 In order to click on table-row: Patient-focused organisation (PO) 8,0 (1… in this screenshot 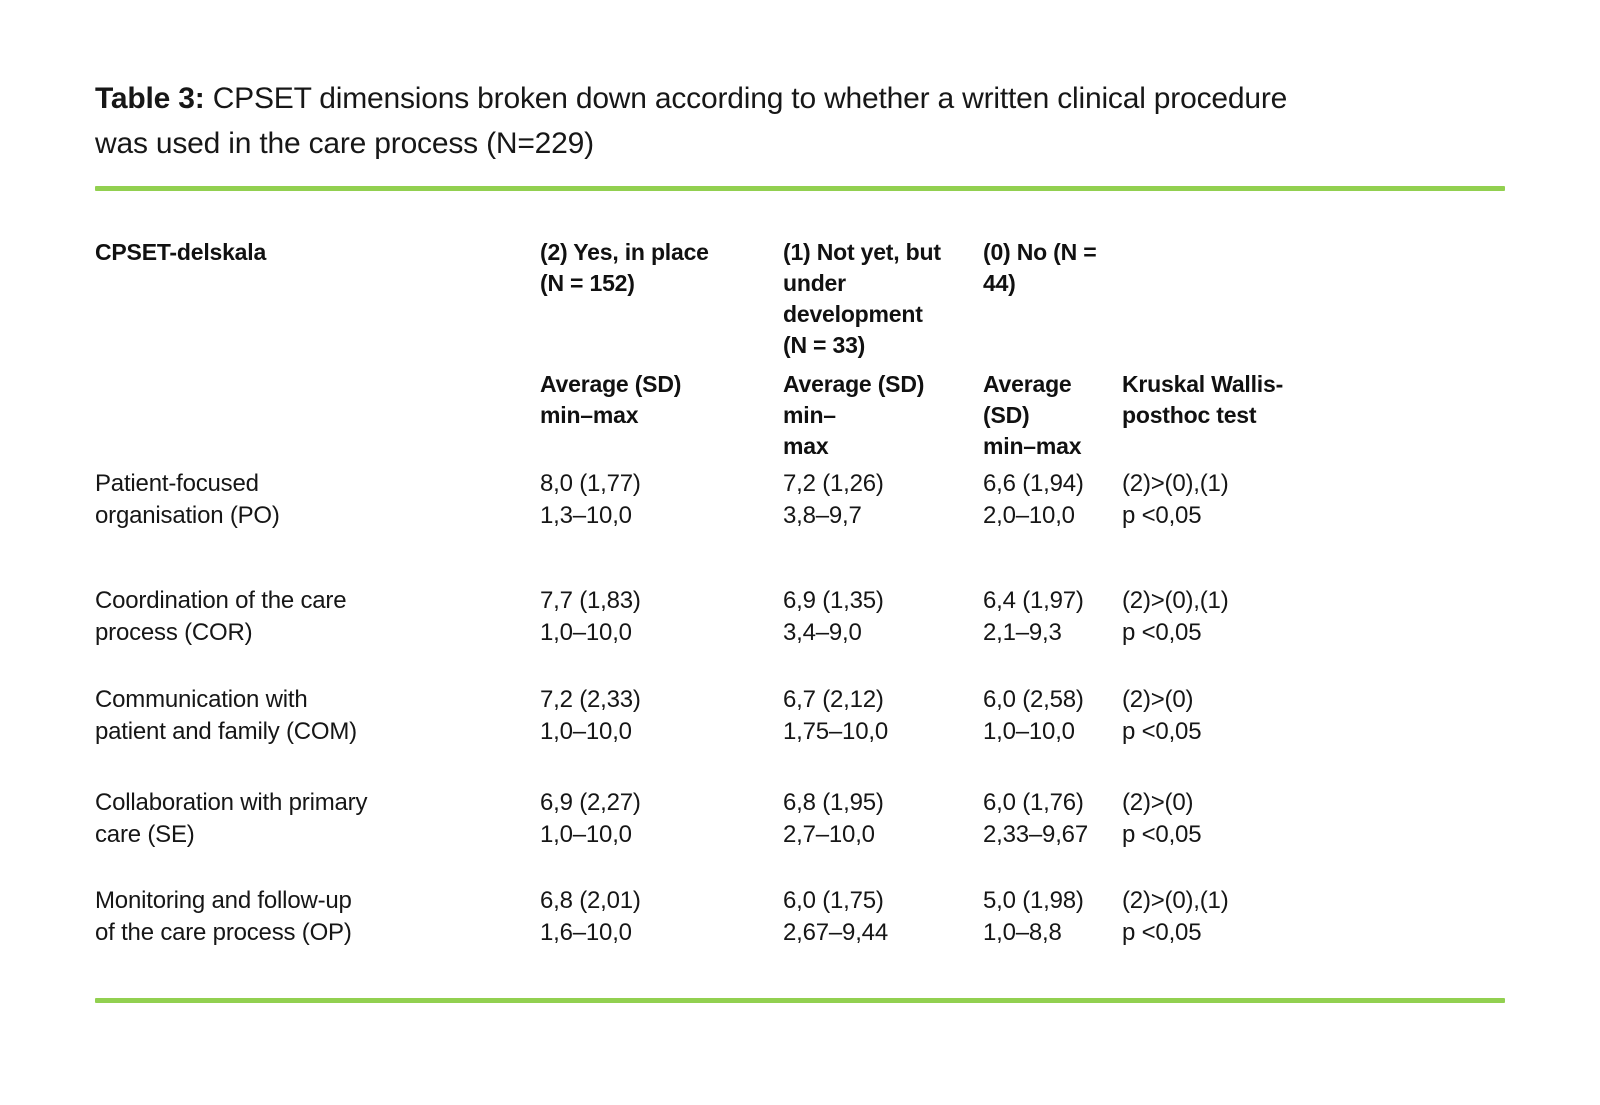, I will do `click(800, 498)`.